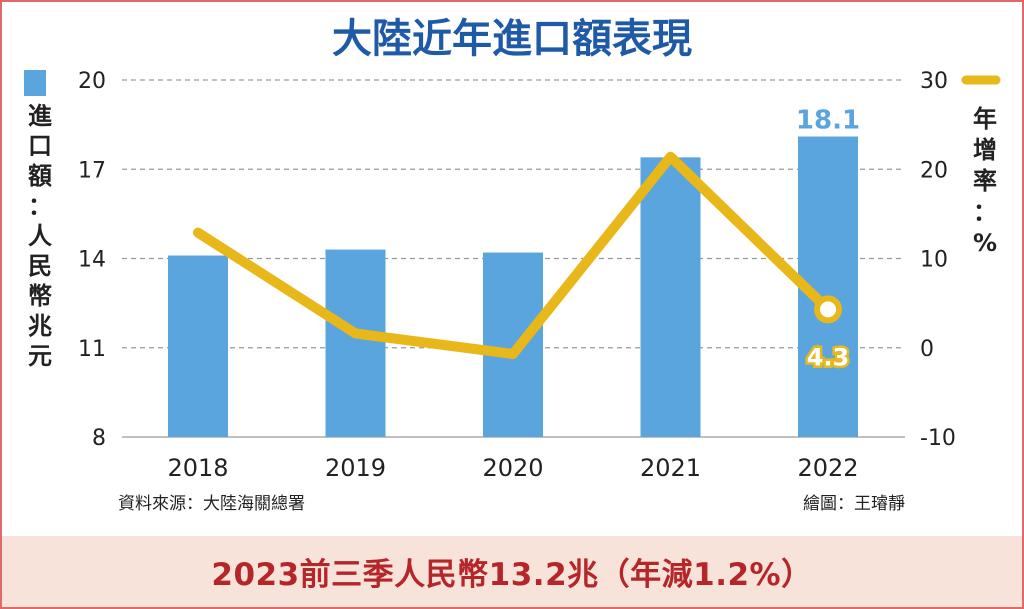  What do you see at coordinates (827, 468) in the screenshot?
I see `x-tick-label: 2022` at bounding box center [827, 468].